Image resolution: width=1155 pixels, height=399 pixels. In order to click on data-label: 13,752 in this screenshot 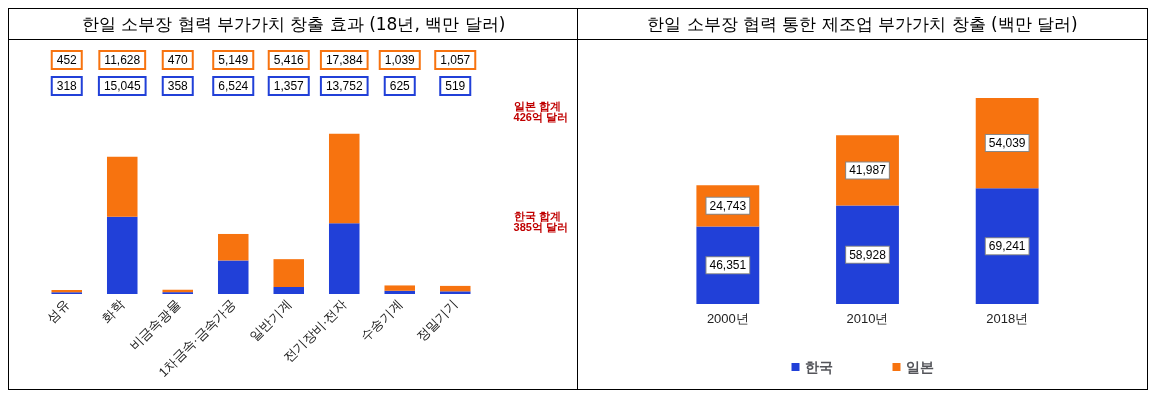, I will do `click(344, 86)`.